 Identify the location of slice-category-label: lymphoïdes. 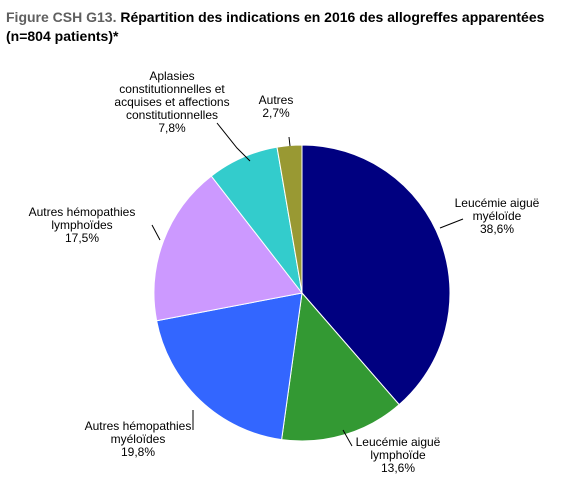
(81, 225).